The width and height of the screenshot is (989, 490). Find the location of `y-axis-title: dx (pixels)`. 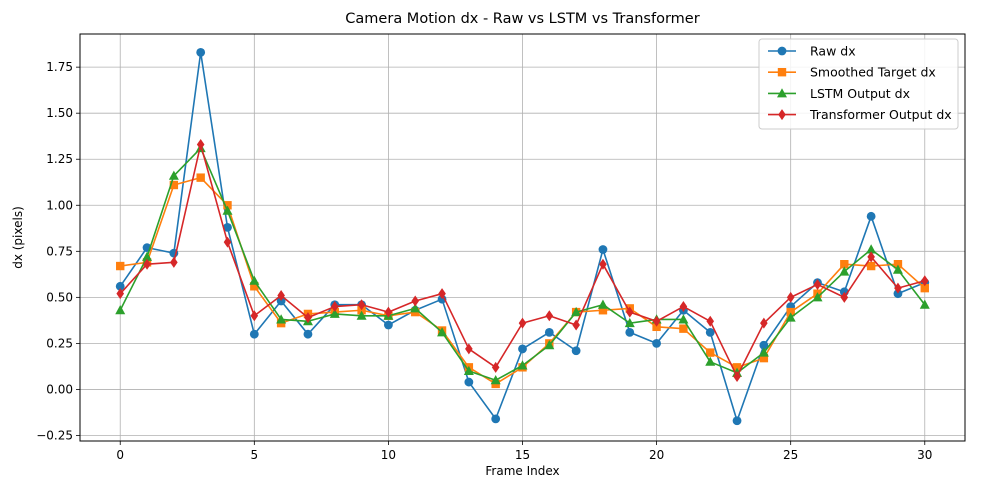

y-axis-title: dx (pixels) is located at coordinates (18, 237).